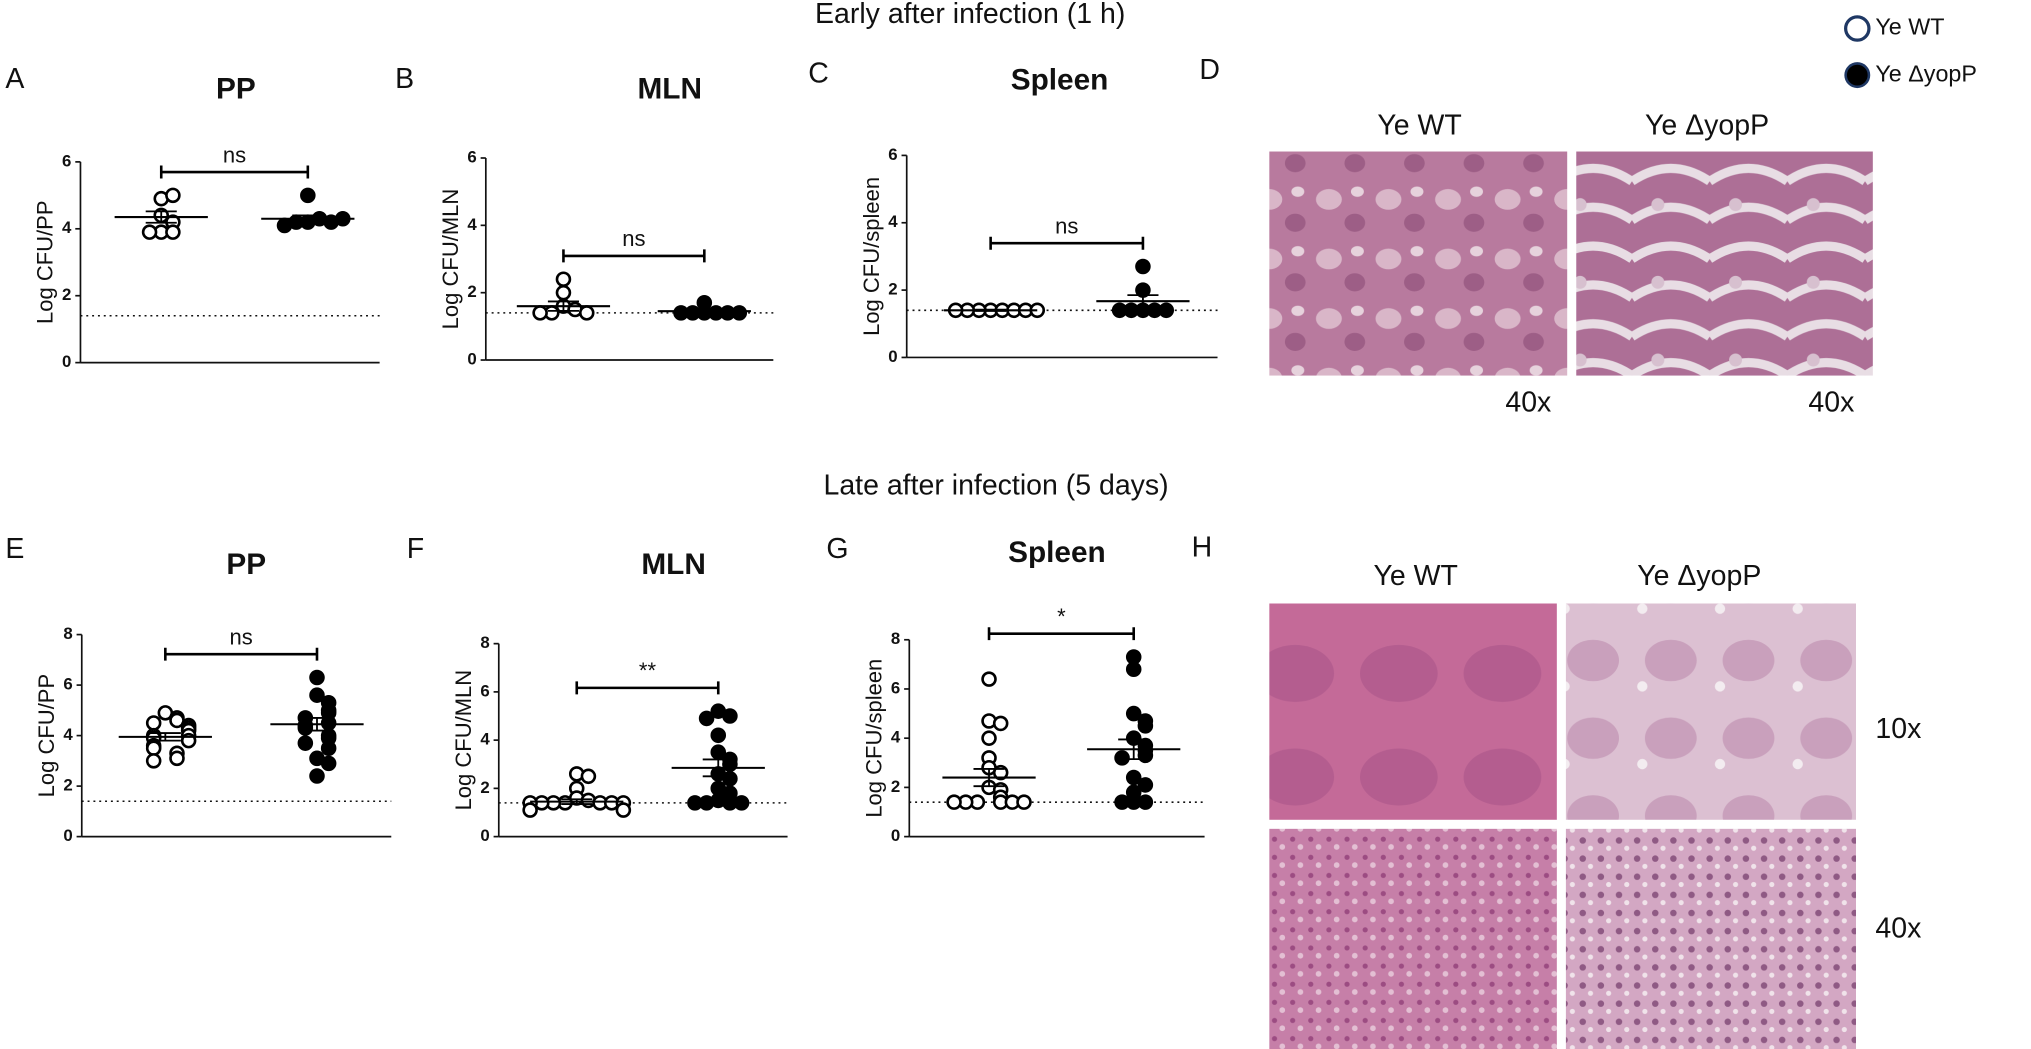  What do you see at coordinates (1926, 73) in the screenshot?
I see `legend-label: Ye ΔyopP` at bounding box center [1926, 73].